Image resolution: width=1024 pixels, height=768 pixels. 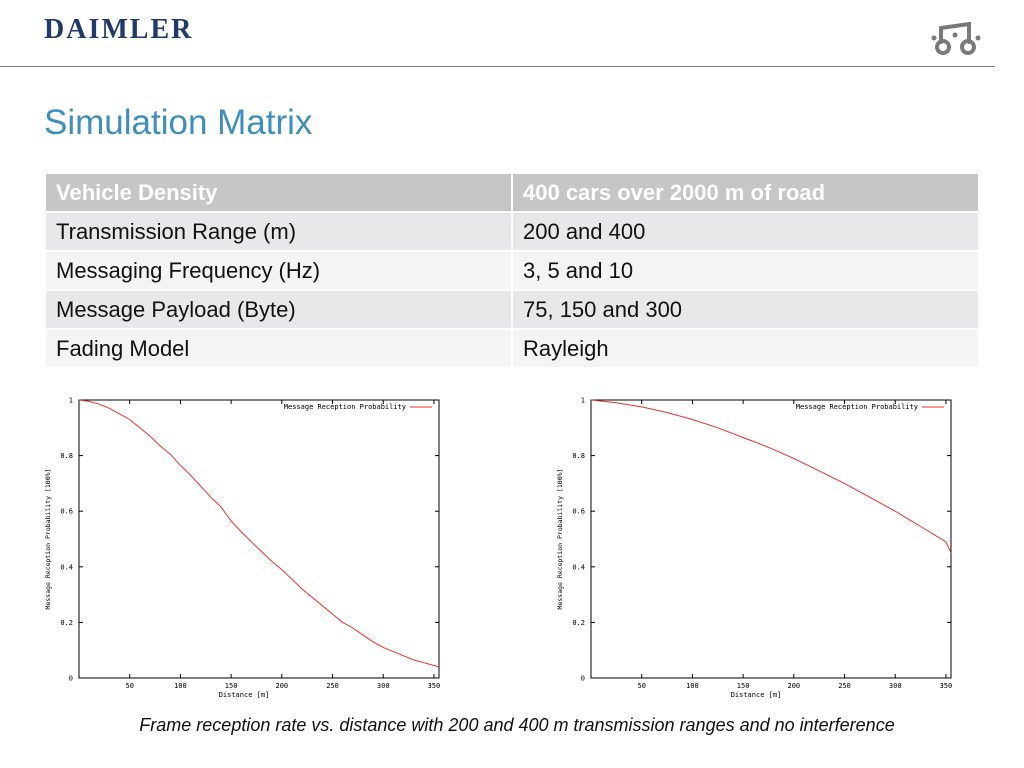 I want to click on table-row: Messaging Frequency (Hz) 3, 5 and 10, so click(x=512, y=270).